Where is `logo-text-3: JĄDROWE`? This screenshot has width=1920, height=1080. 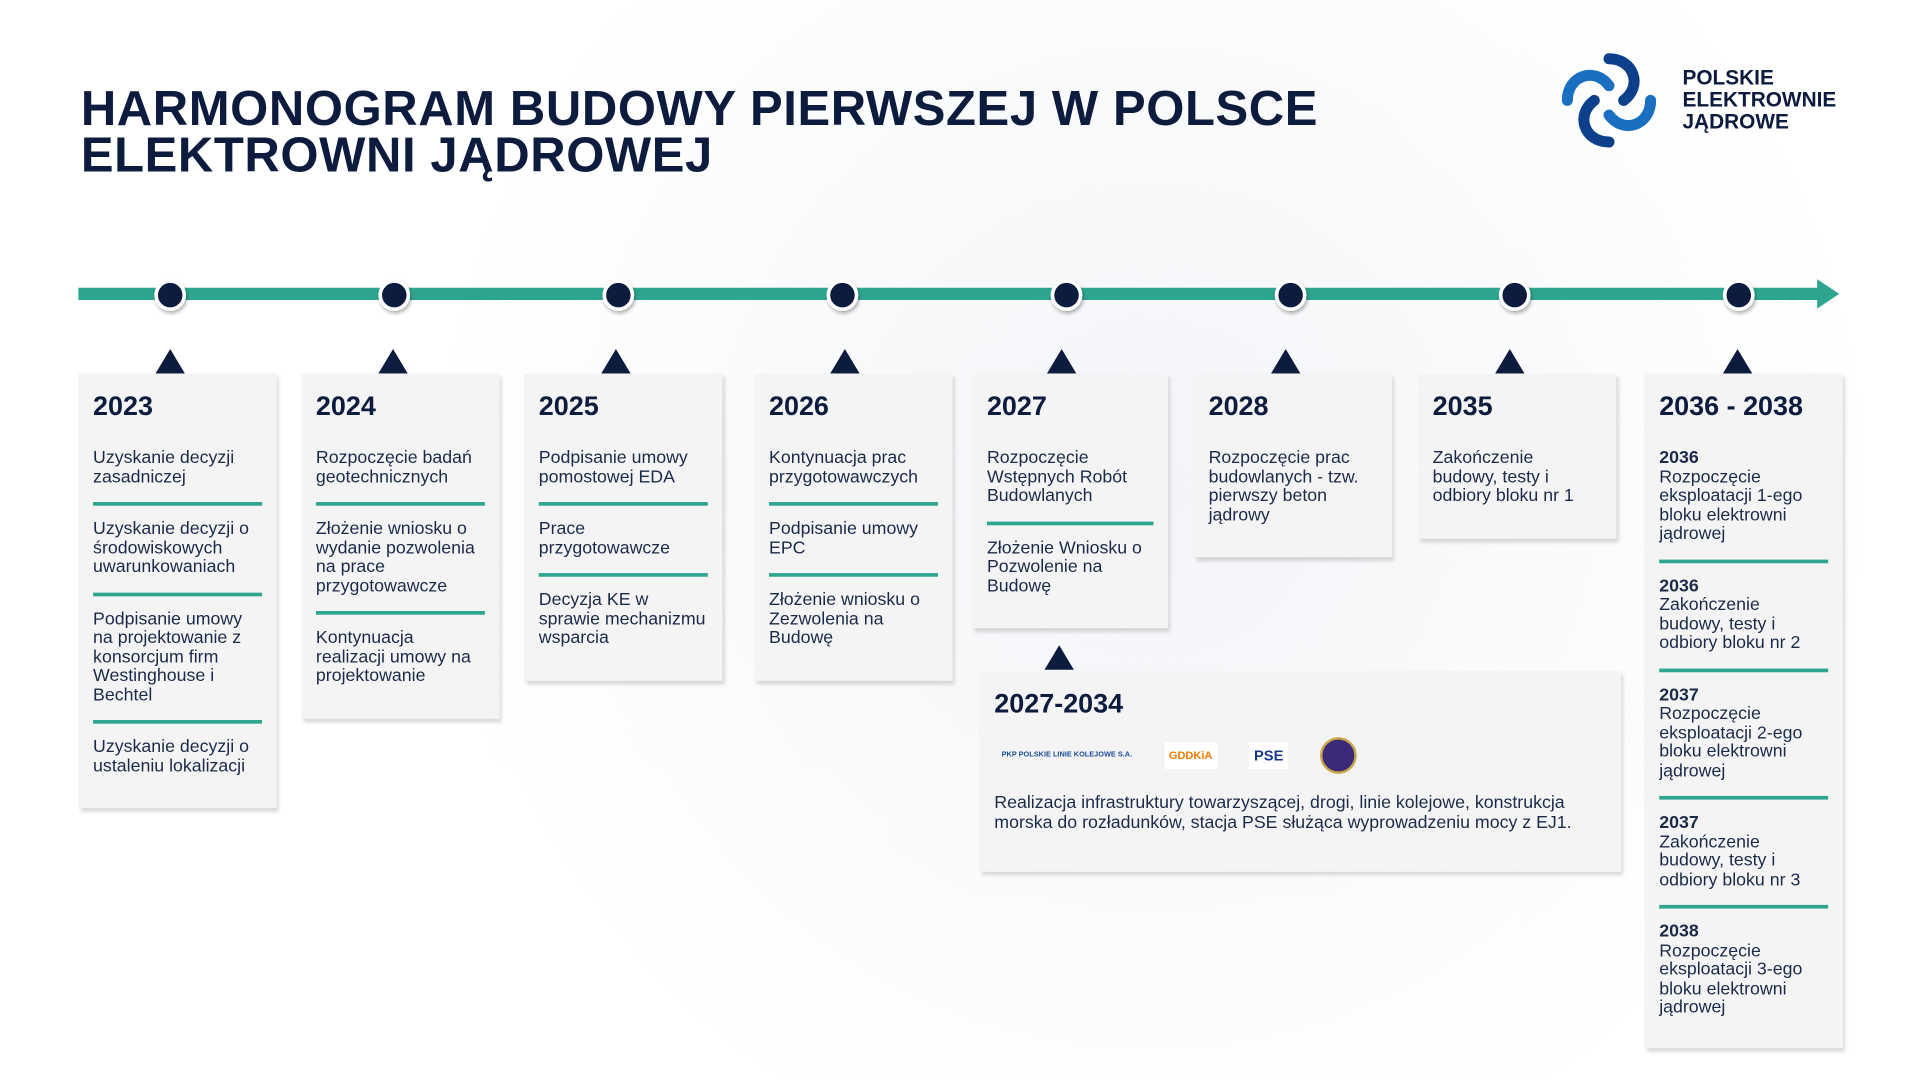 logo-text-3: JĄDROWE is located at coordinates (1735, 122).